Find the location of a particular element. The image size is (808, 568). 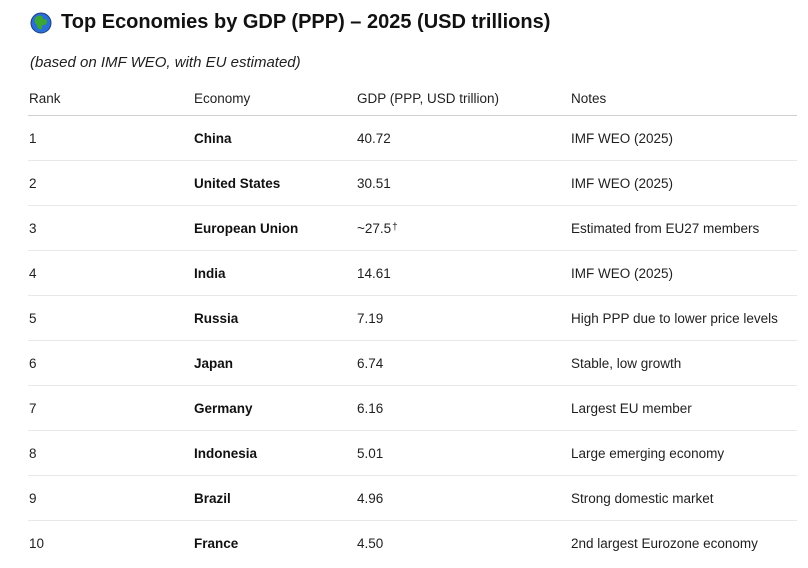

header-notes: Notes is located at coordinates (683, 99).